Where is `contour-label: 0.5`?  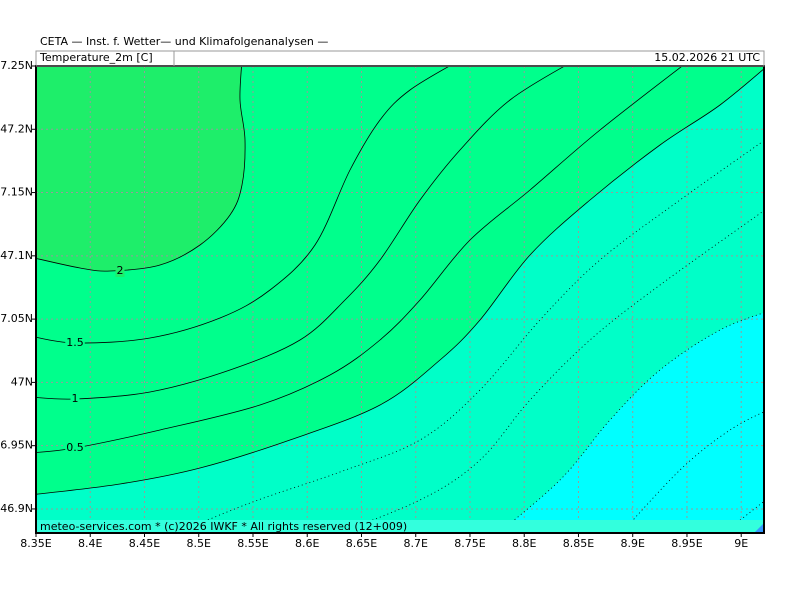 contour-label: 0.5 is located at coordinates (75, 447).